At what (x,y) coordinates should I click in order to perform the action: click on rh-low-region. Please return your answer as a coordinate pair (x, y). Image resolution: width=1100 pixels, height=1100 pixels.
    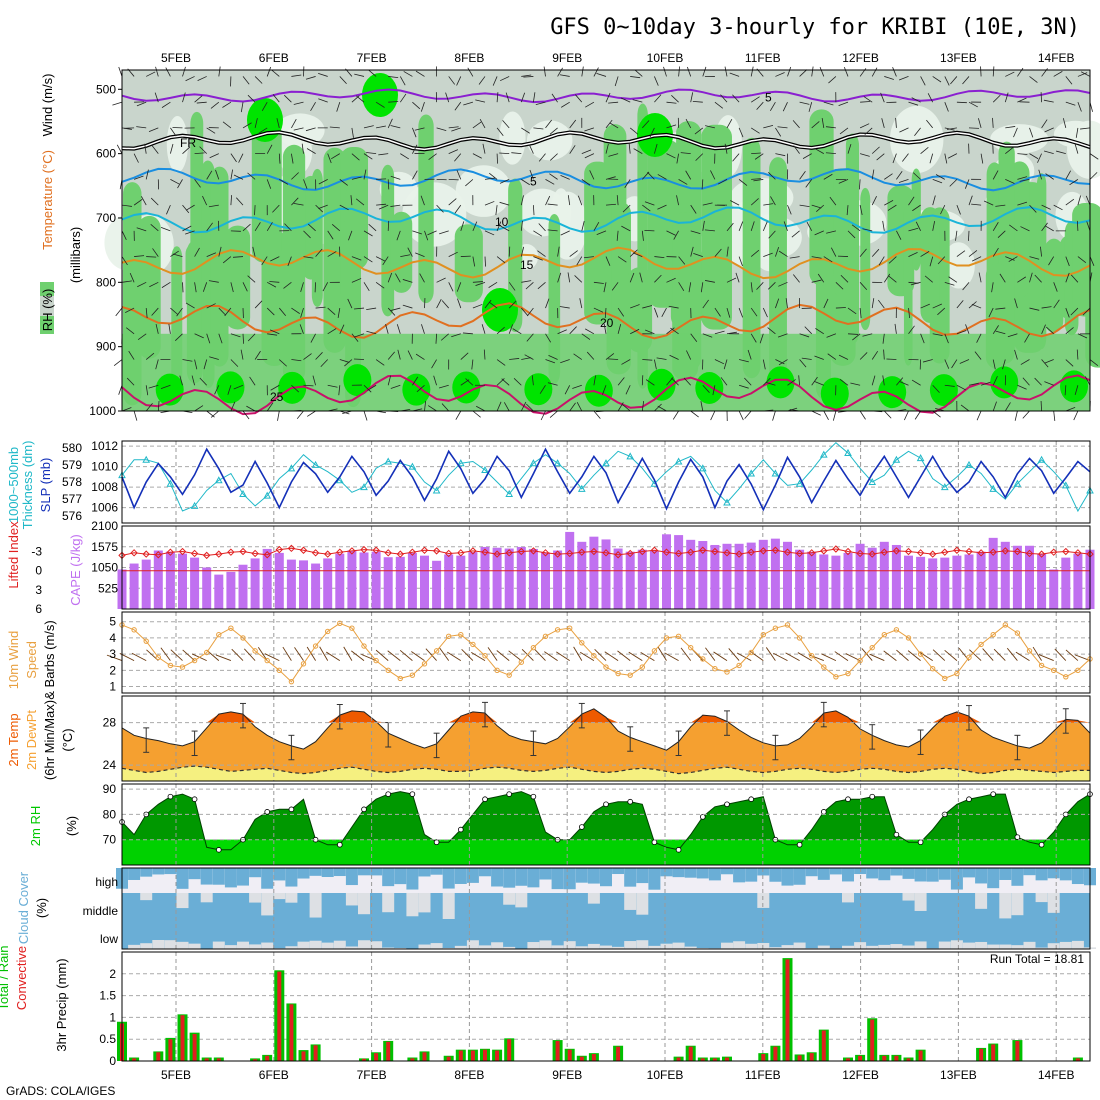
    Looking at the image, I should click on (916, 139).